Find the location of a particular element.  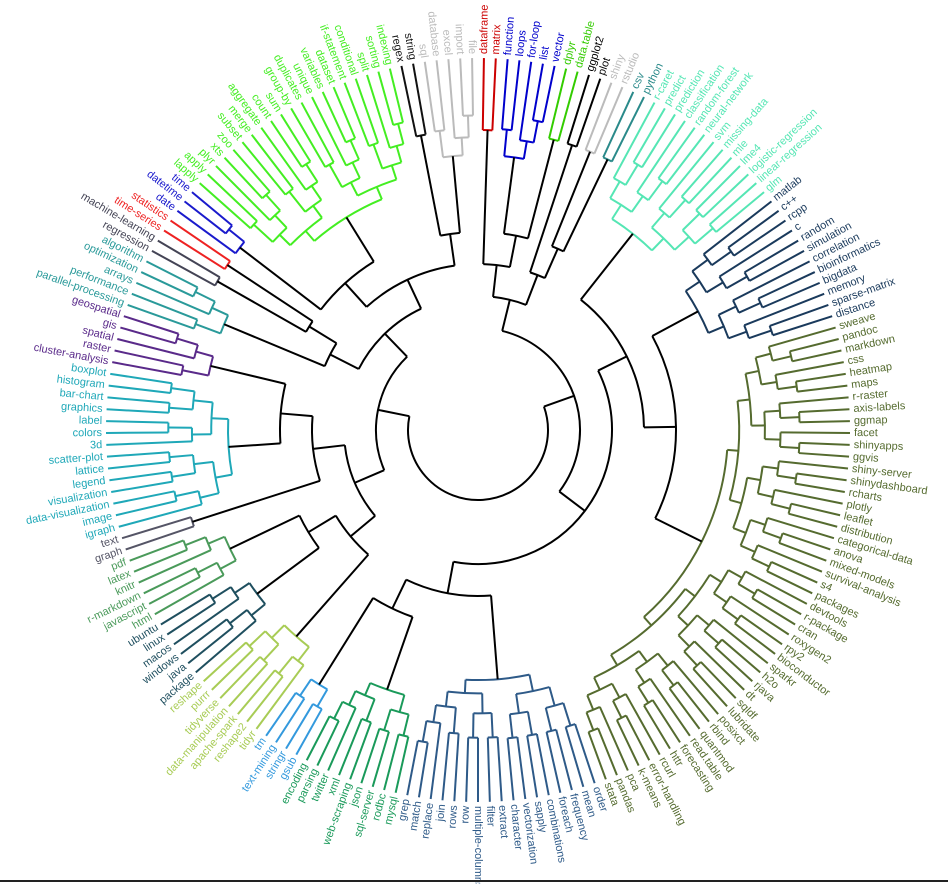

group-15-branch is located at coordinates (156, 528).